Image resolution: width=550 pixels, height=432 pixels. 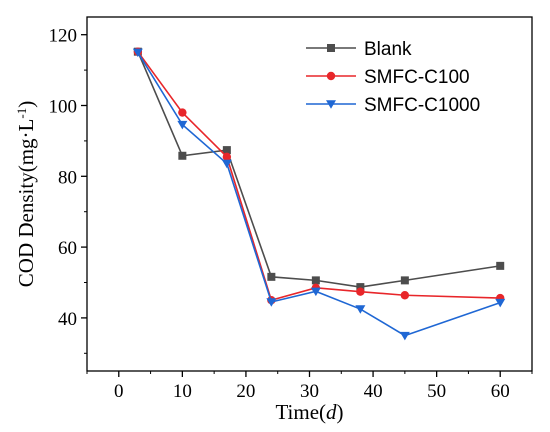 I want to click on legend-item: Blank, so click(x=359, y=49).